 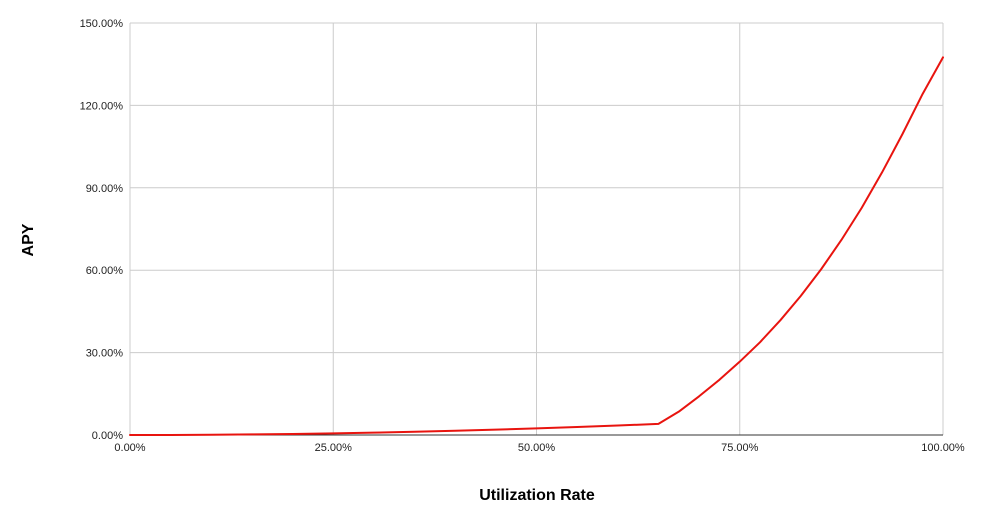 What do you see at coordinates (105, 271) in the screenshot?
I see `y-tick-label: 60.00%` at bounding box center [105, 271].